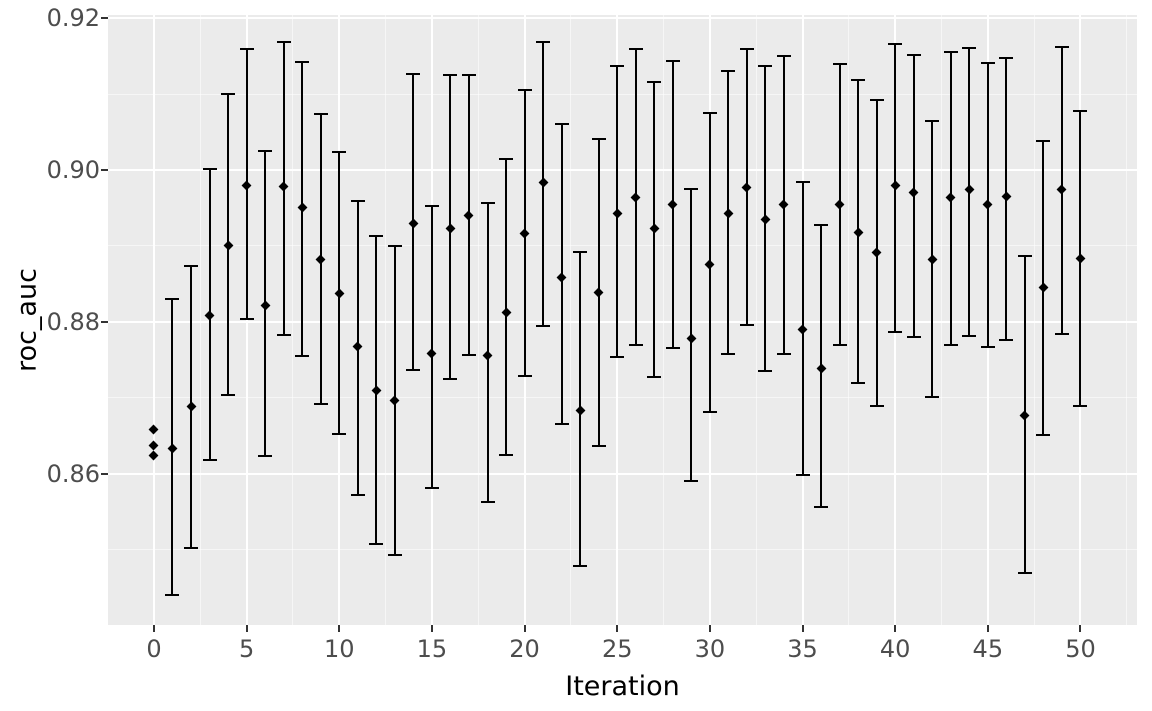  What do you see at coordinates (524, 649) in the screenshot?
I see `x-tick-label: 20` at bounding box center [524, 649].